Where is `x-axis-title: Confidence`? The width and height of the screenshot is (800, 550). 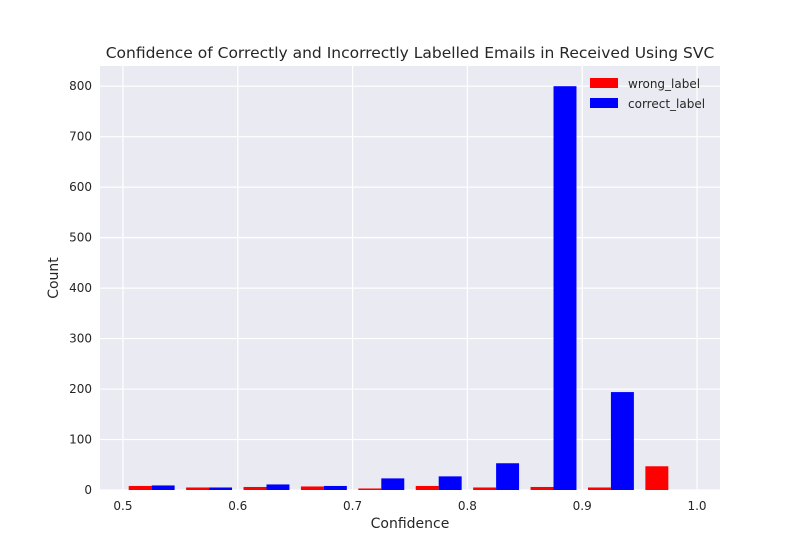
x-axis-title: Confidence is located at coordinates (410, 524).